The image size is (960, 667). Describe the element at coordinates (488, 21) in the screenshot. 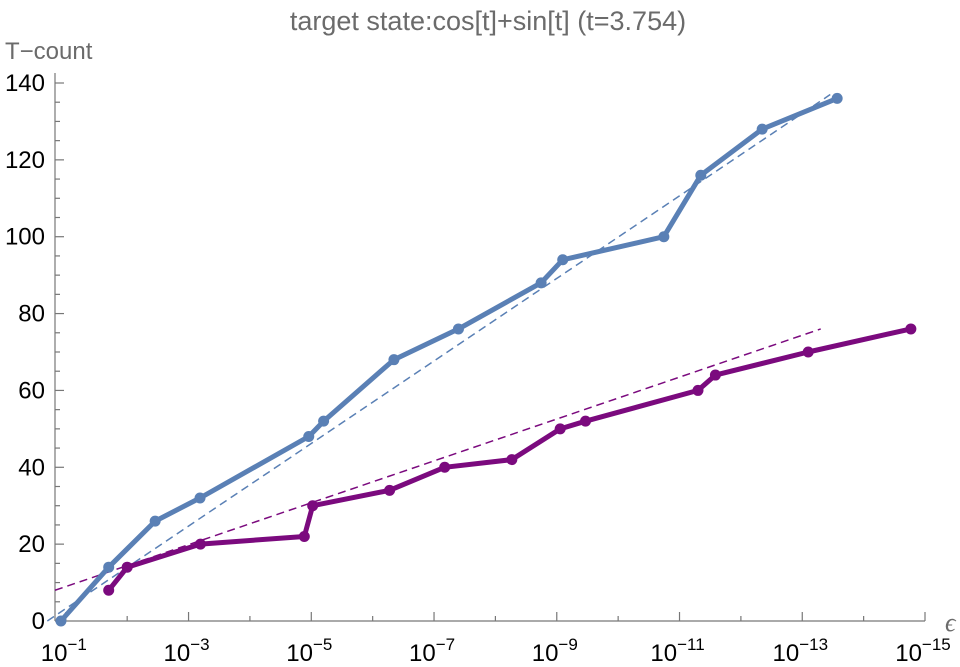

I see `chart-title: target state:cos[t]+sin[t] (t=3.754)` at that location.